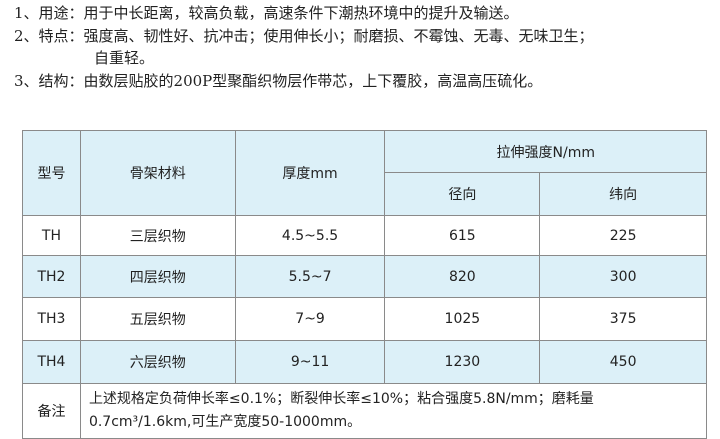 The width and height of the screenshot is (720, 439). What do you see at coordinates (225, 422) in the screenshot?
I see `remarks-line: 0.7cm³/1.6km,可生产宽度50-1000mm。` at bounding box center [225, 422].